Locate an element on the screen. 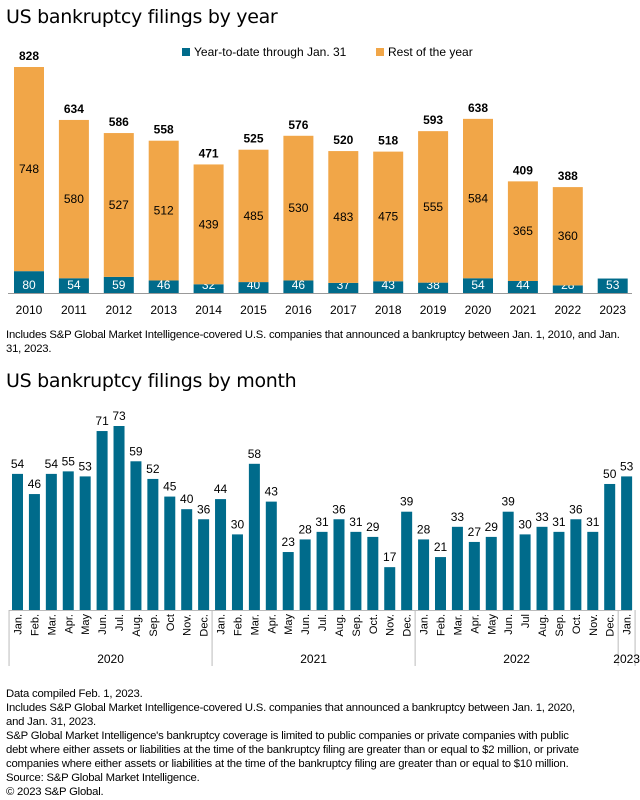  label-rest-2022: 360 is located at coordinates (568, 236).